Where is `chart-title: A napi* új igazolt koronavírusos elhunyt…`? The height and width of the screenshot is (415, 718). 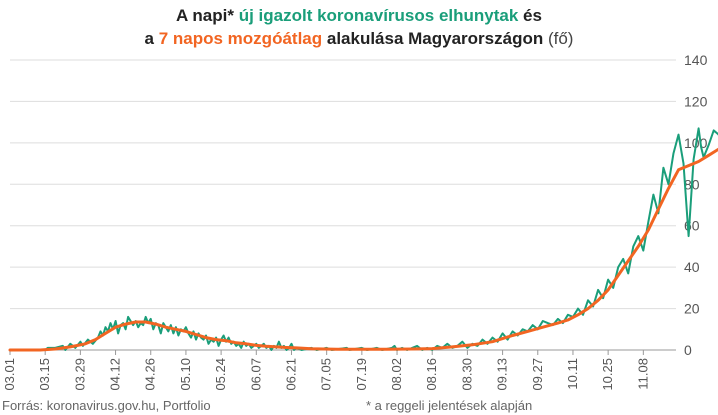
chart-title: A napi* új igazolt koronavírusos elhunyt… is located at coordinates (359, 27).